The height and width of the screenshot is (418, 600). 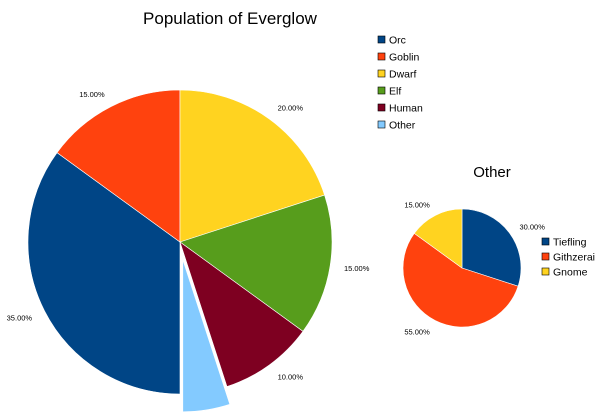 I want to click on pie-slice-githzerai, so click(x=460, y=280).